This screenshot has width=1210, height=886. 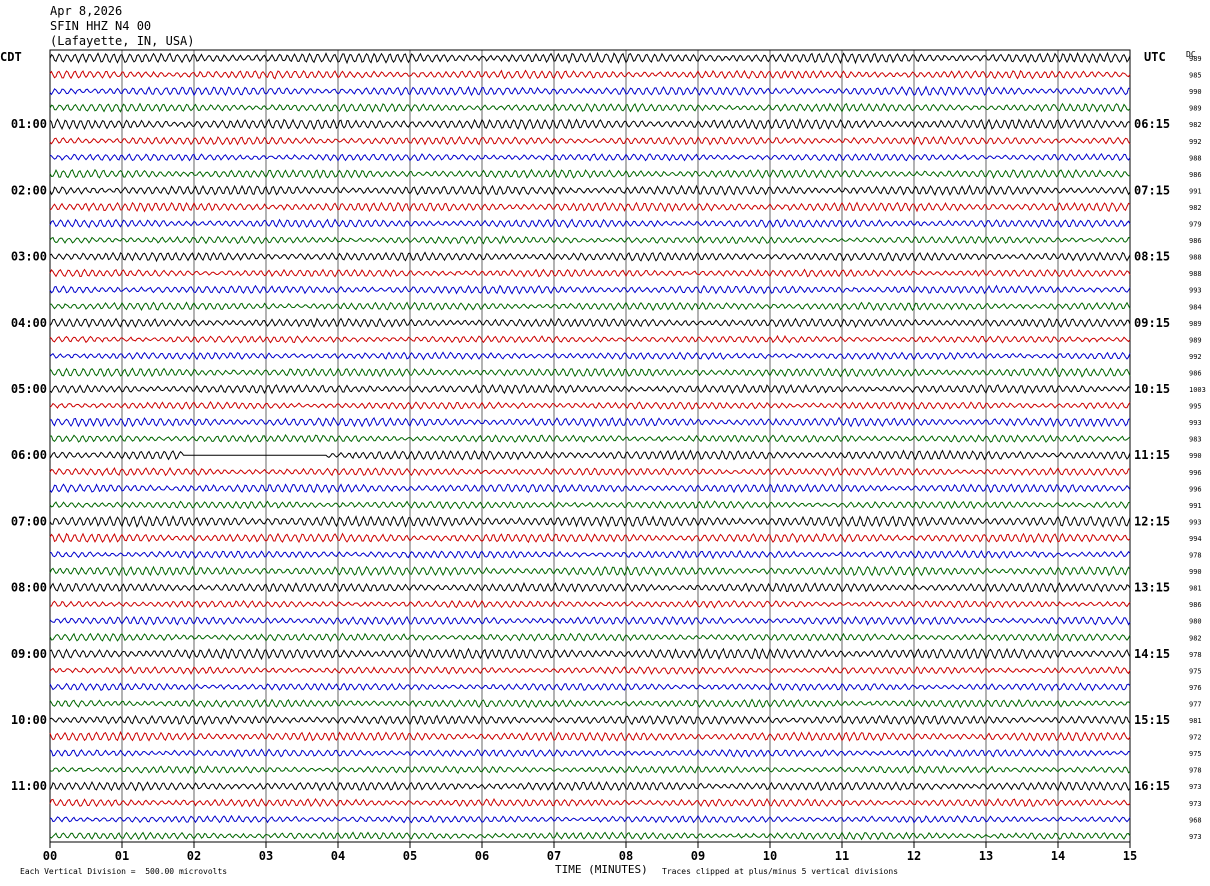 I want to click on x-tick-label: 03, so click(x=266, y=856).